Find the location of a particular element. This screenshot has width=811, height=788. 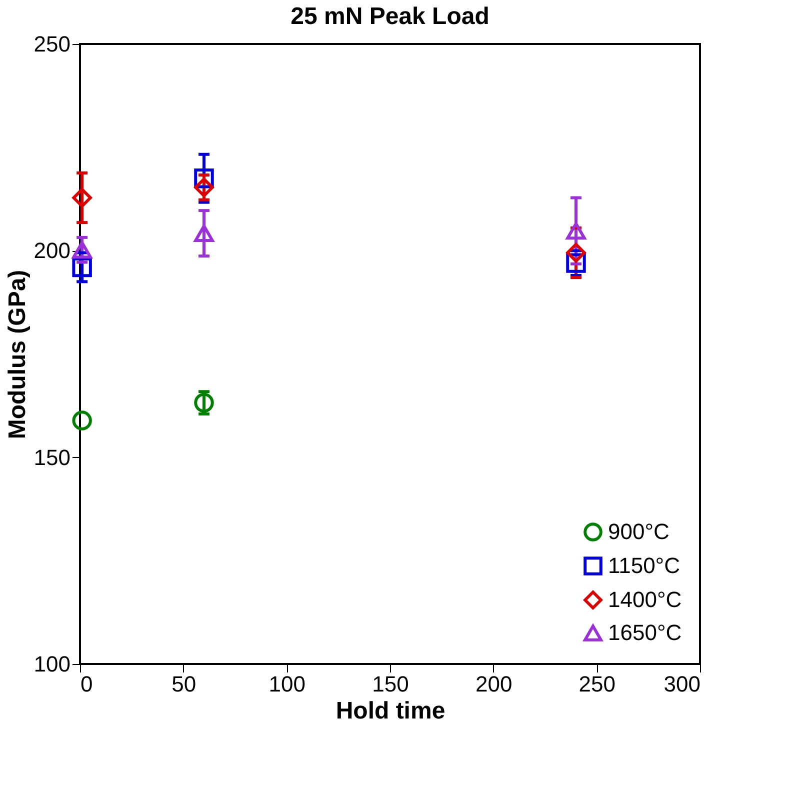

x-tick-label: 300 is located at coordinates (682, 684).